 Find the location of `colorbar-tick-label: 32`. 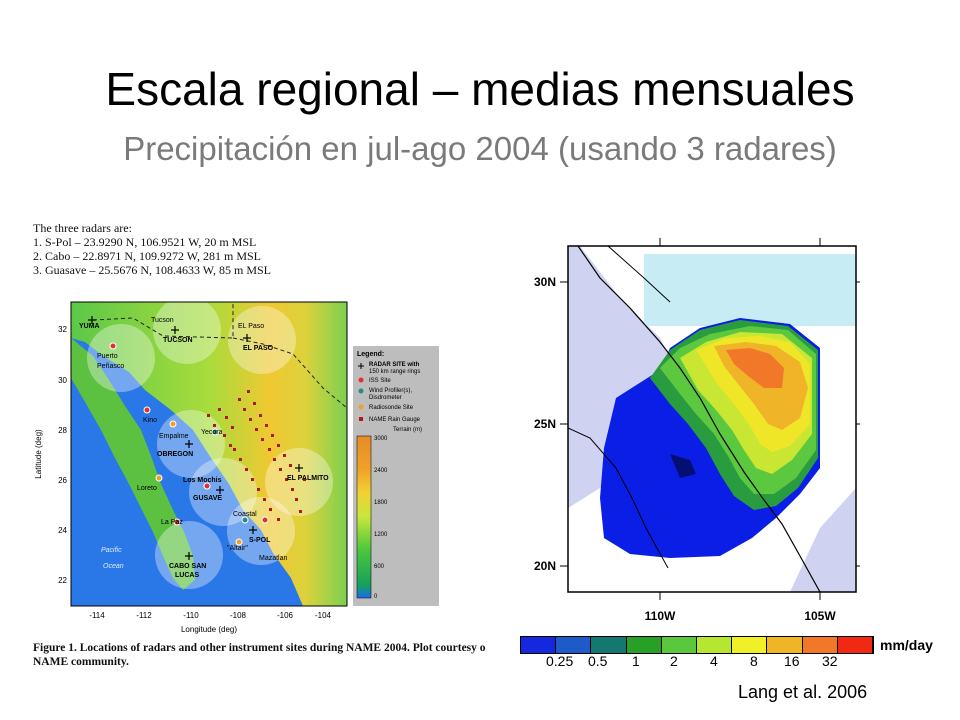

colorbar-tick-label: 32 is located at coordinates (830, 661).